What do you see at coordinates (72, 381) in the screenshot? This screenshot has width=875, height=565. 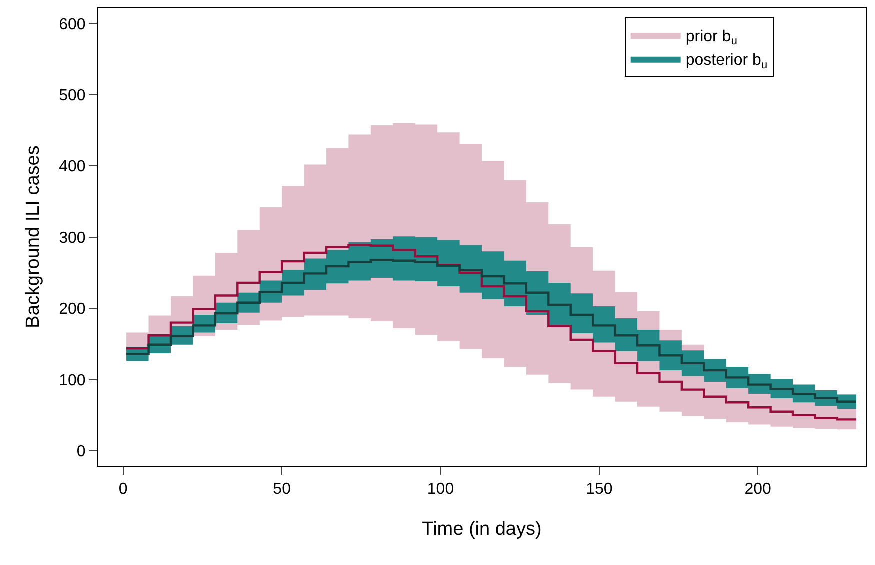 I see `y-tick-label: 100` at bounding box center [72, 381].